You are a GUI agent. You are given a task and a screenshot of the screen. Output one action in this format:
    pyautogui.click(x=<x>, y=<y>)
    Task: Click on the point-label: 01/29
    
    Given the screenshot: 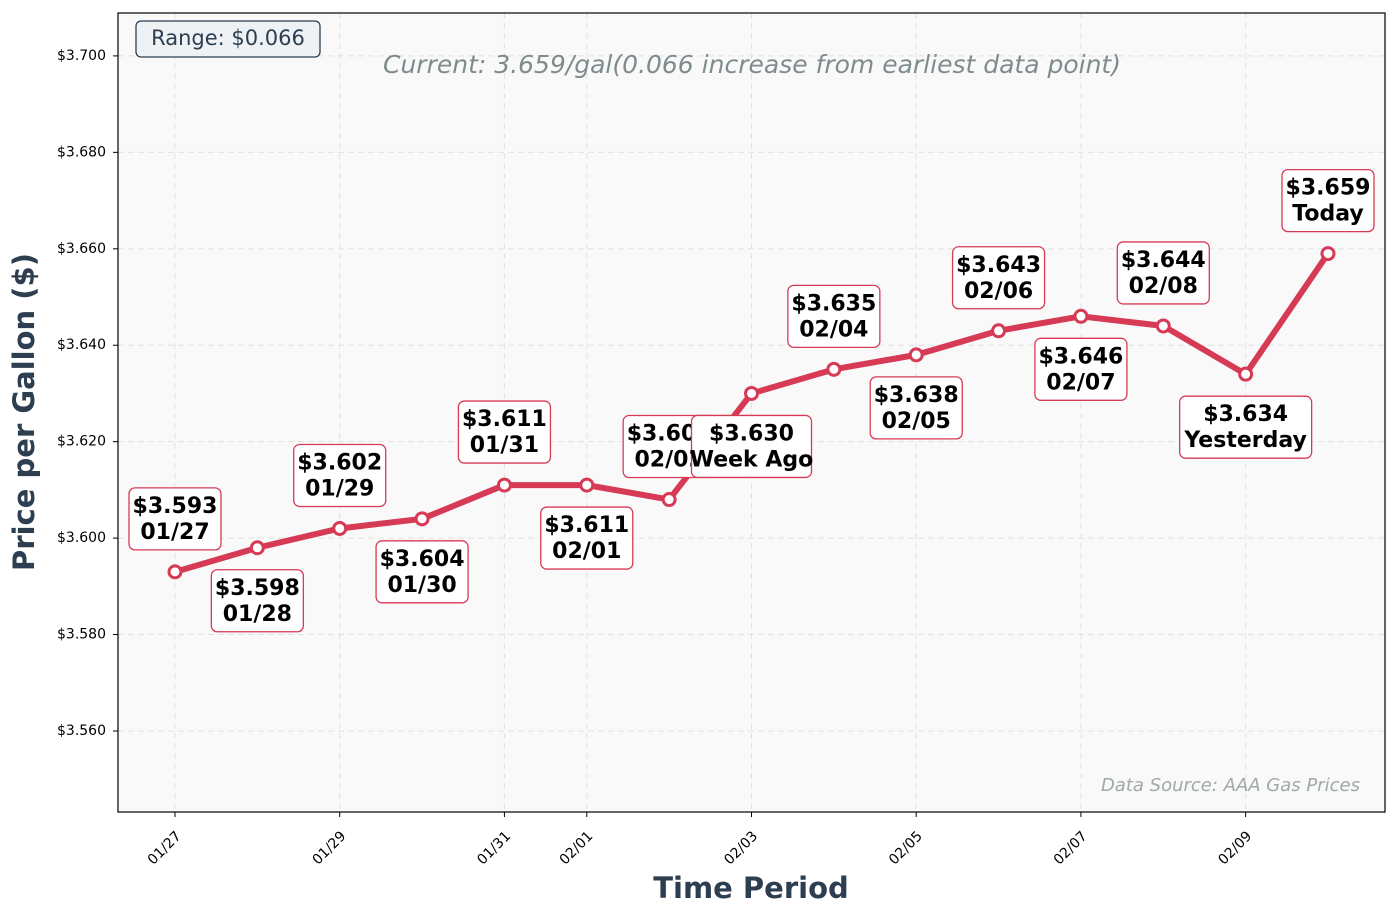 What is the action you would take?
    pyautogui.click(x=339, y=488)
    